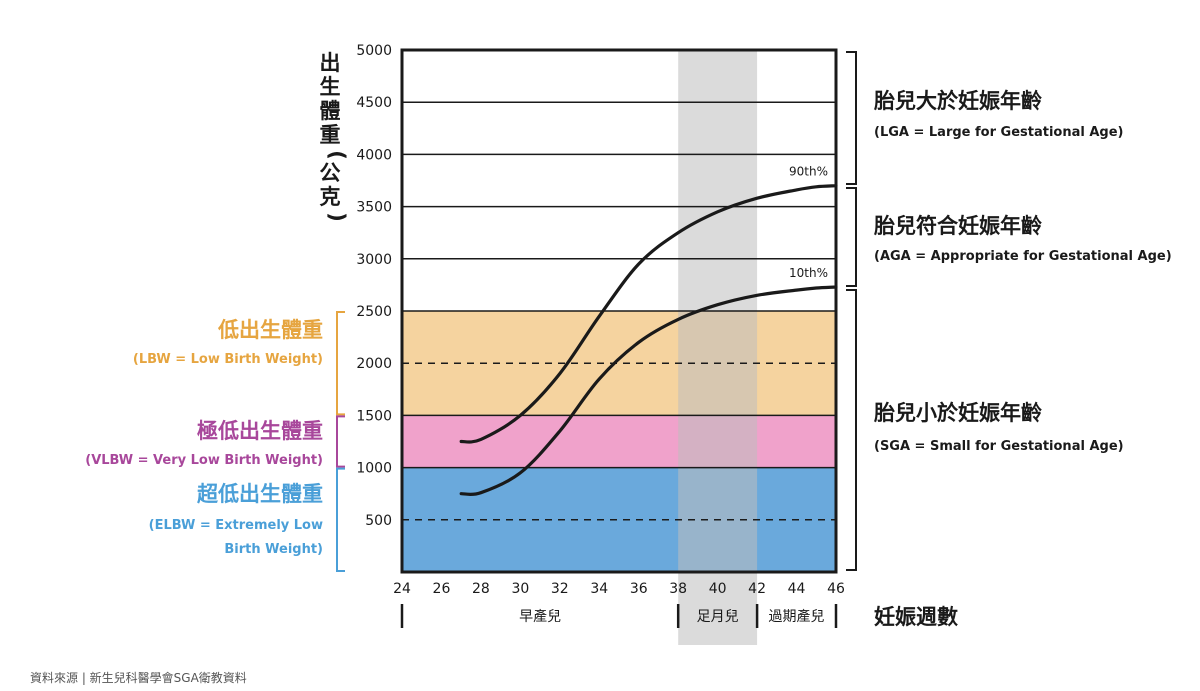  What do you see at coordinates (337, 155) in the screenshot?
I see `y-axis-label-char: (` at bounding box center [337, 155].